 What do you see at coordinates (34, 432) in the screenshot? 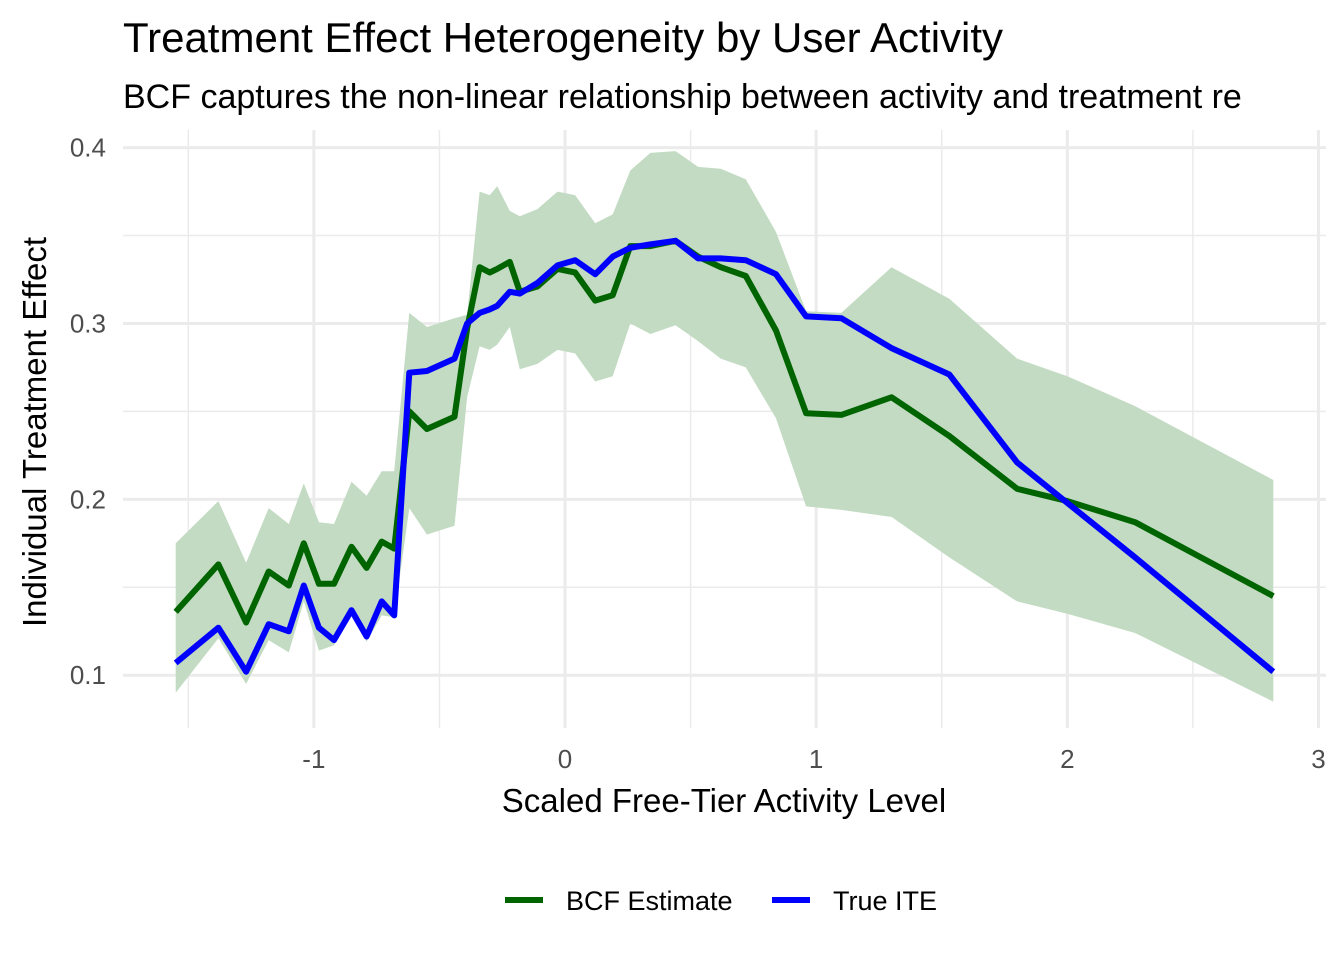
I see `y-axis-title: Individual Treatment Effect` at bounding box center [34, 432].